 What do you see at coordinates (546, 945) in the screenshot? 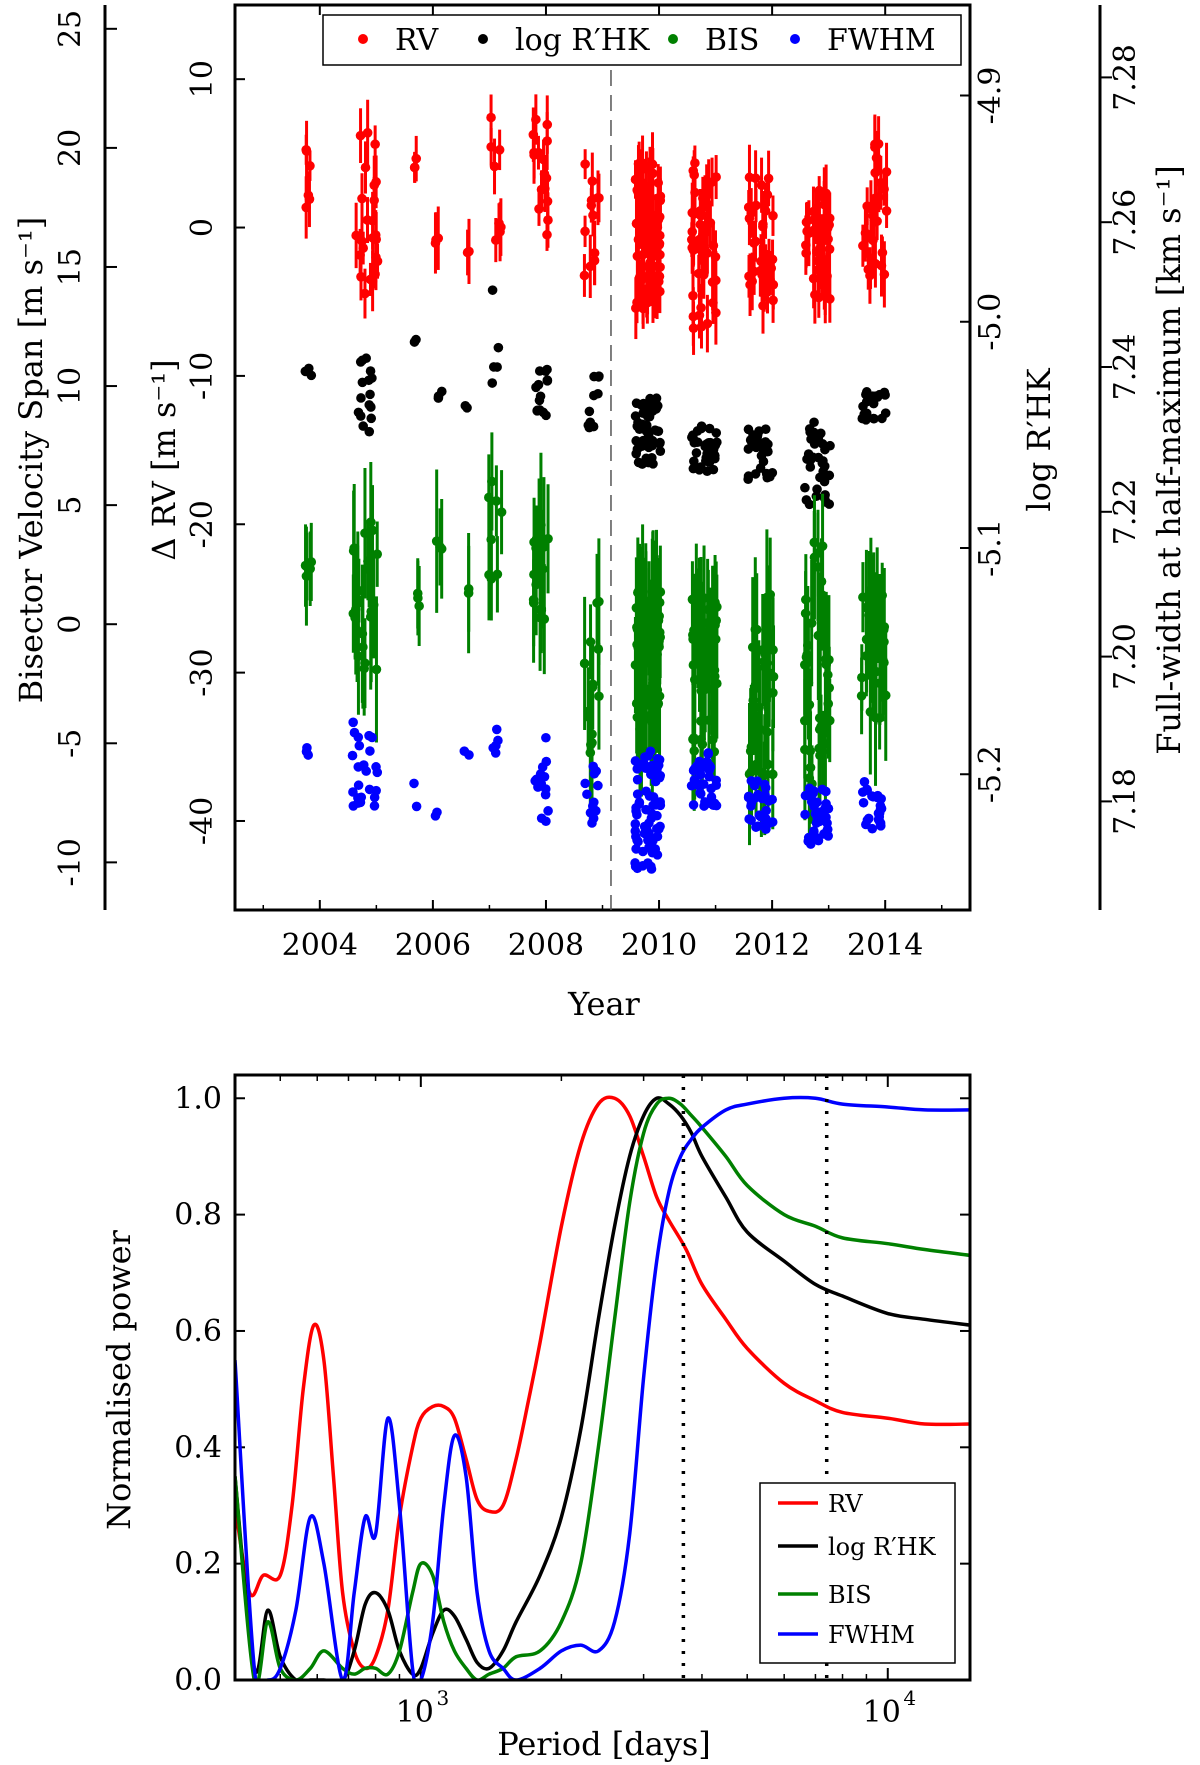
I see `x-tick-label-2008: 2008` at bounding box center [546, 945].